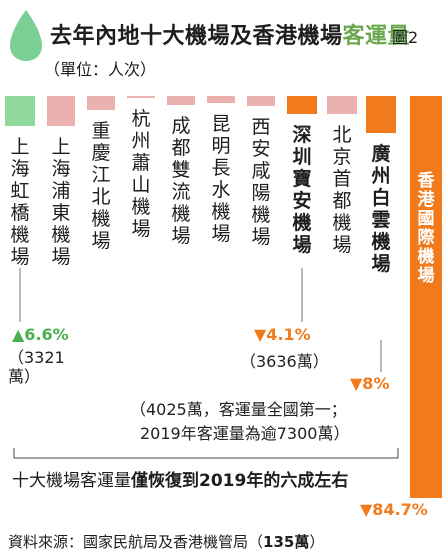  What do you see at coordinates (101, 186) in the screenshot?
I see `bar-label-2: 重慶江北機場` at bounding box center [101, 186].